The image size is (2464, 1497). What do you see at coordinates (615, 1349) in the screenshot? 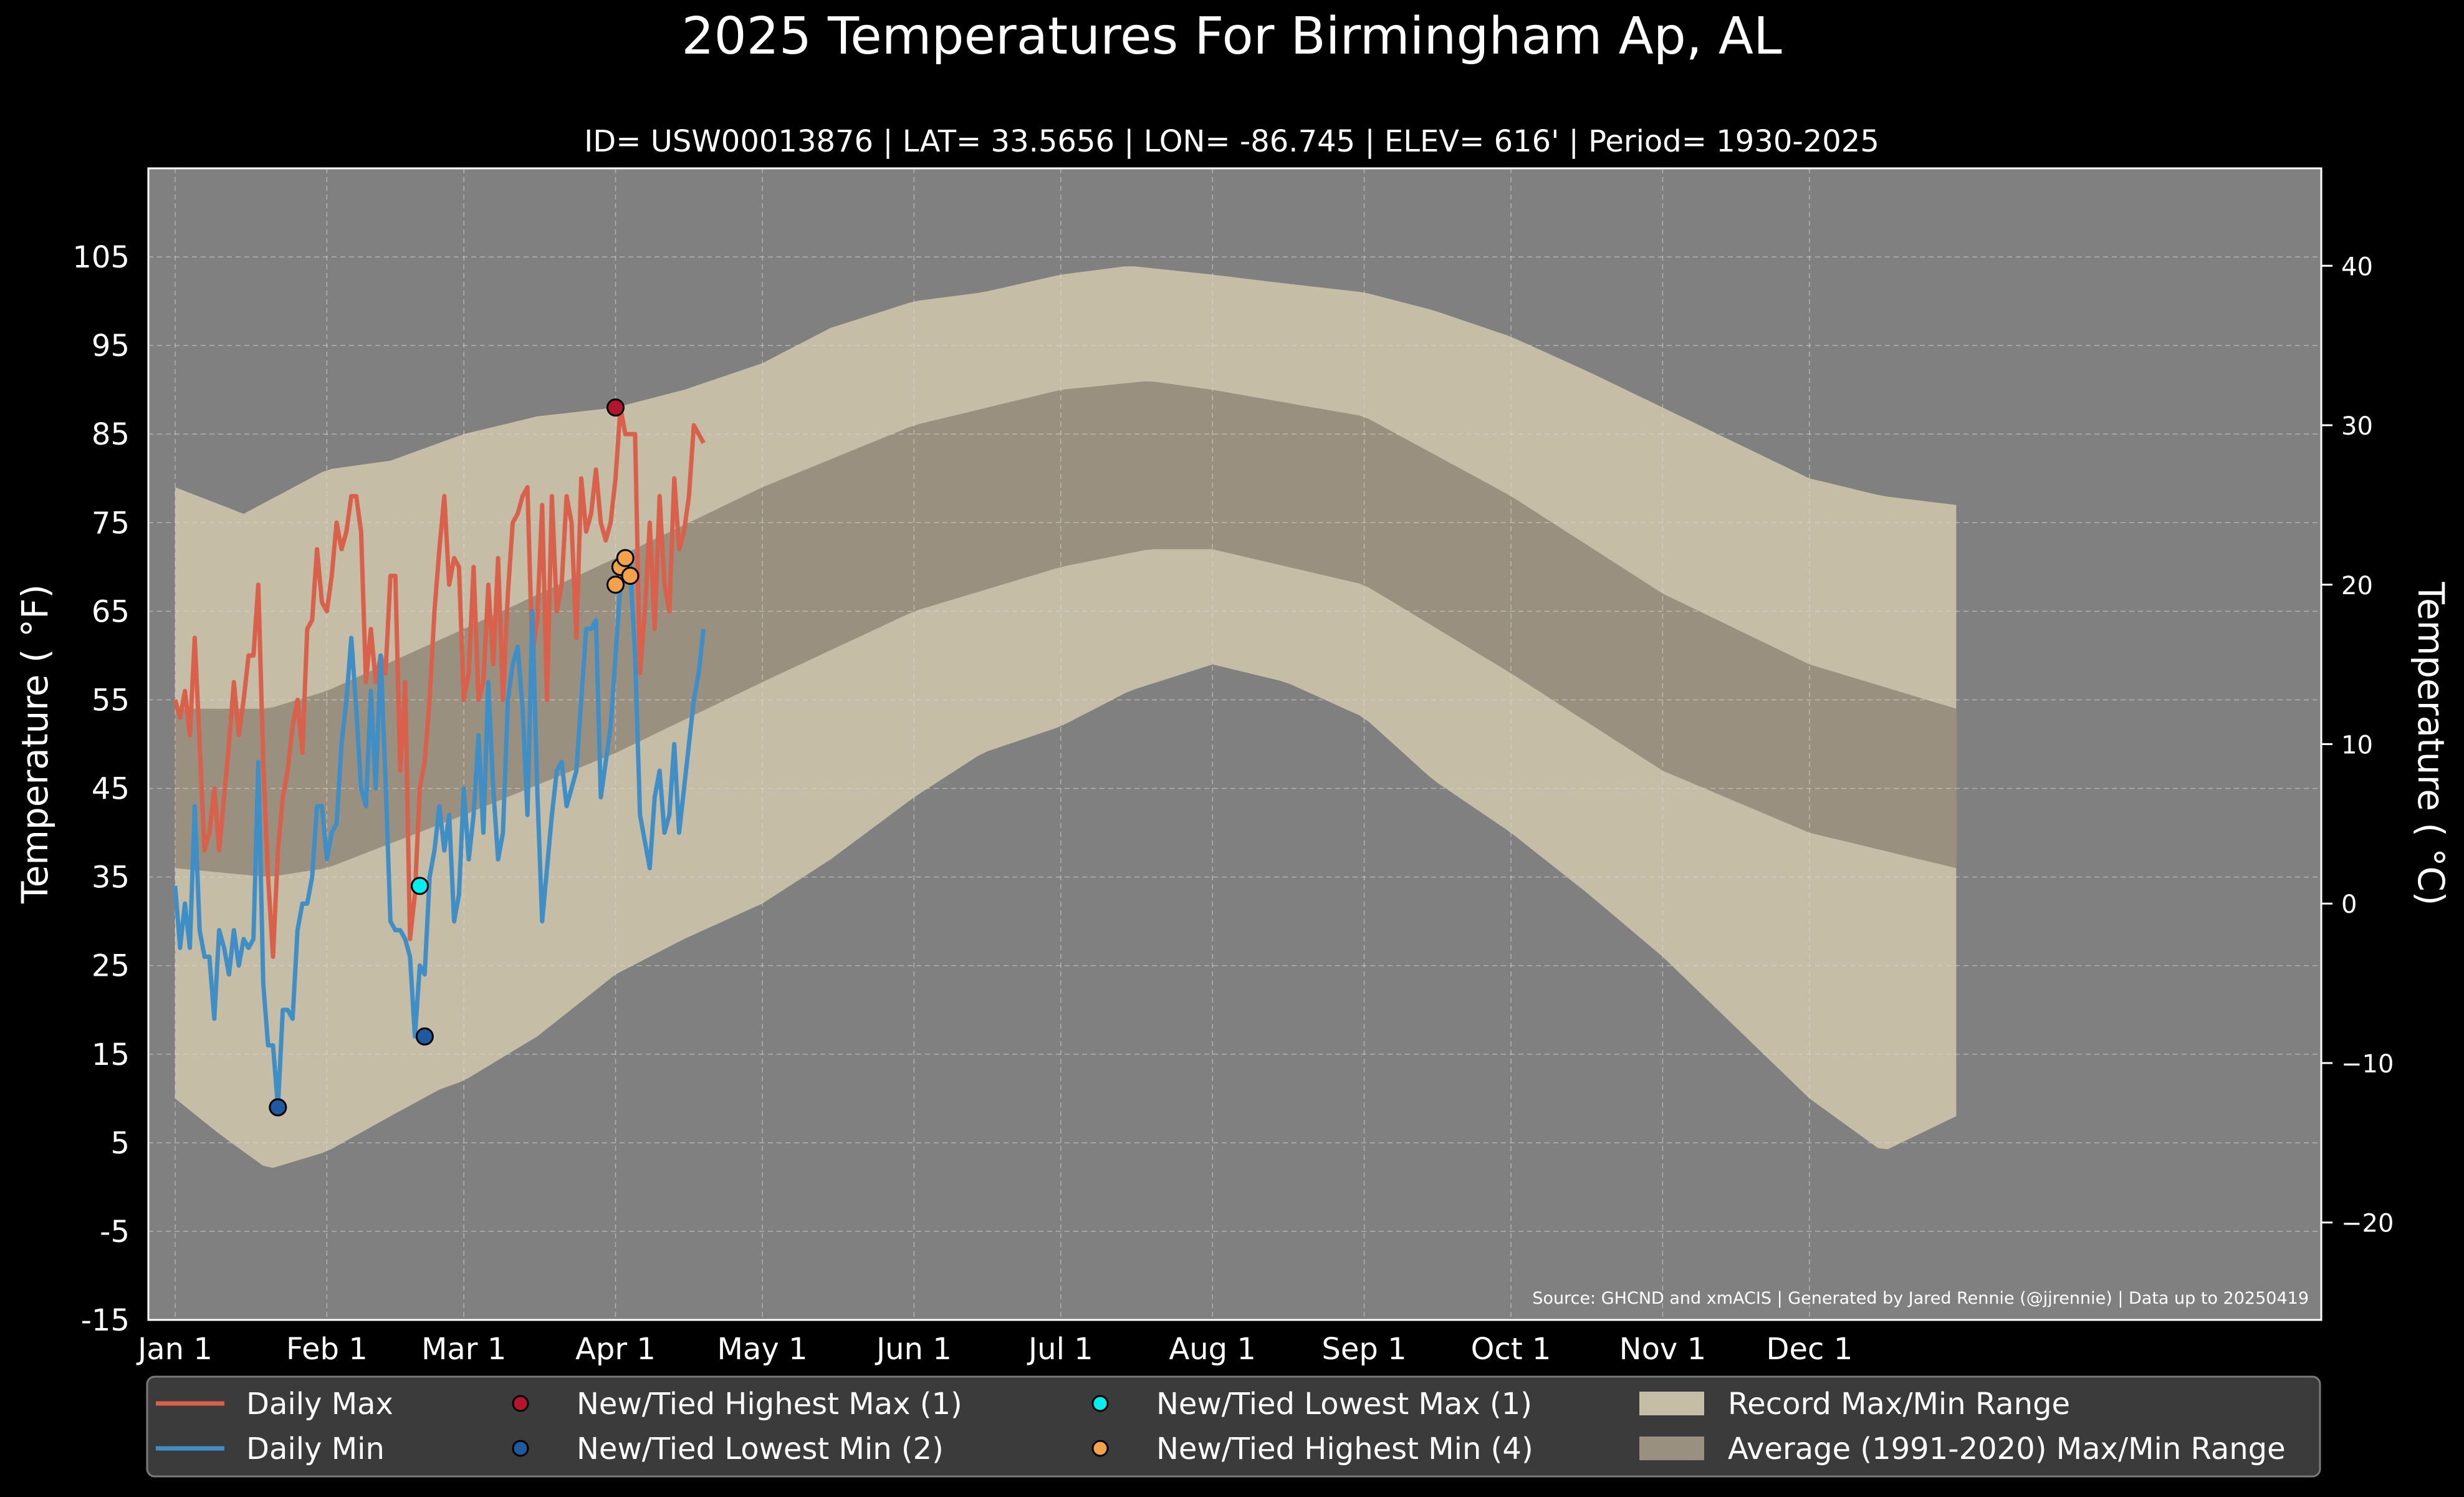
I see `x-tick-label: Apr 1` at bounding box center [615, 1349].